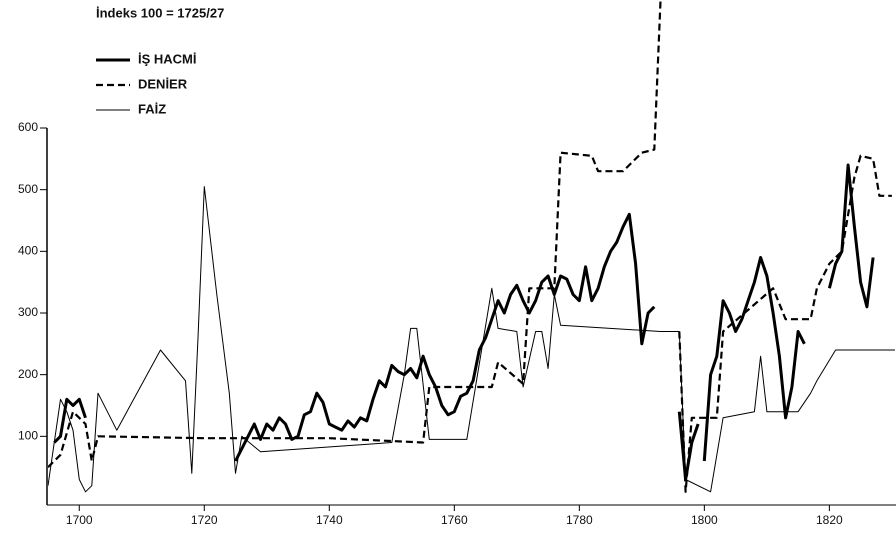 The image size is (896, 533). What do you see at coordinates (28, 436) in the screenshot?
I see `y-tick-label: 100` at bounding box center [28, 436].